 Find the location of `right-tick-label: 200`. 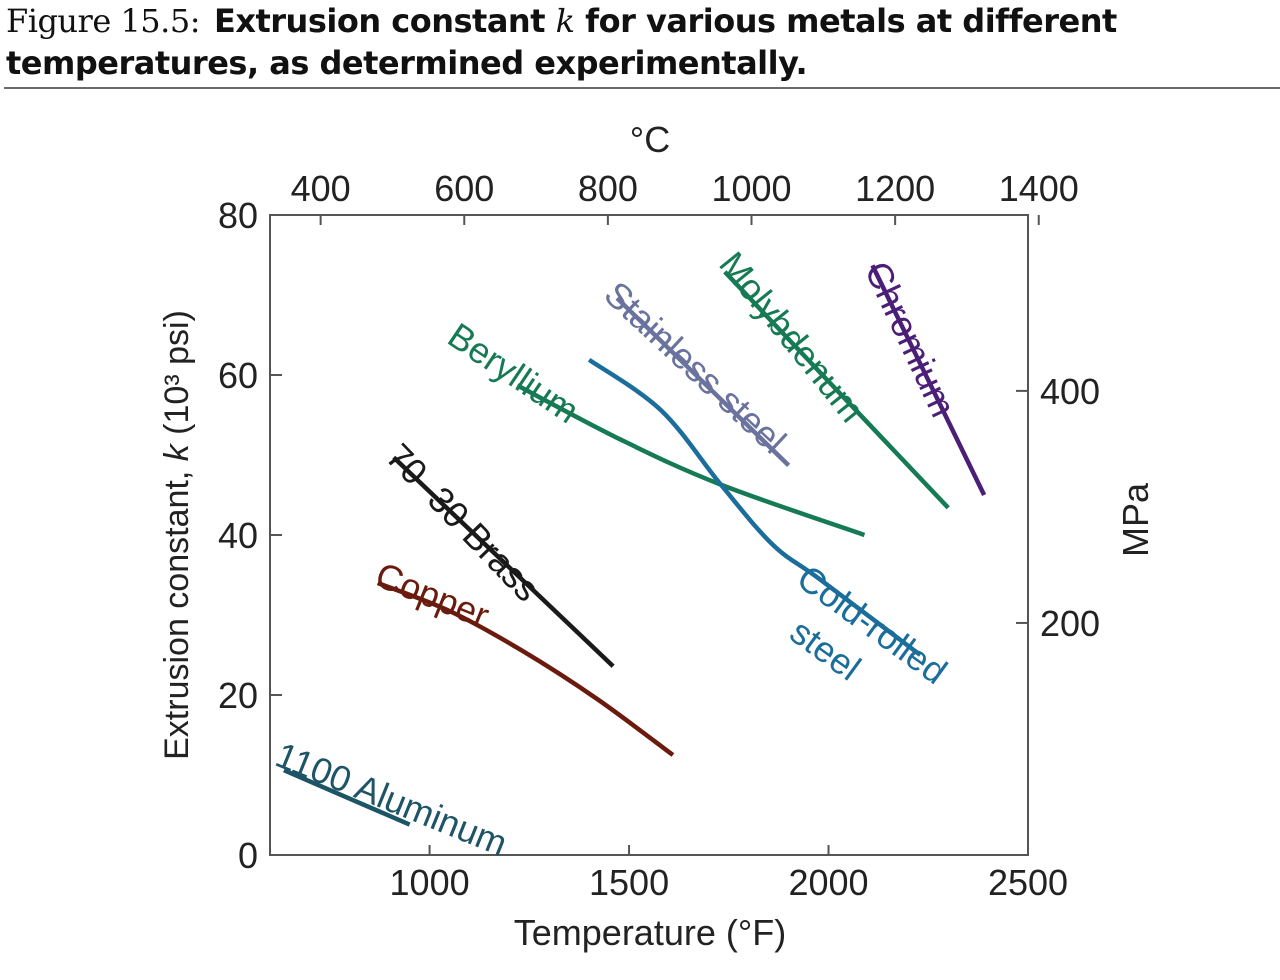

right-tick-label: 200 is located at coordinates (1070, 623).